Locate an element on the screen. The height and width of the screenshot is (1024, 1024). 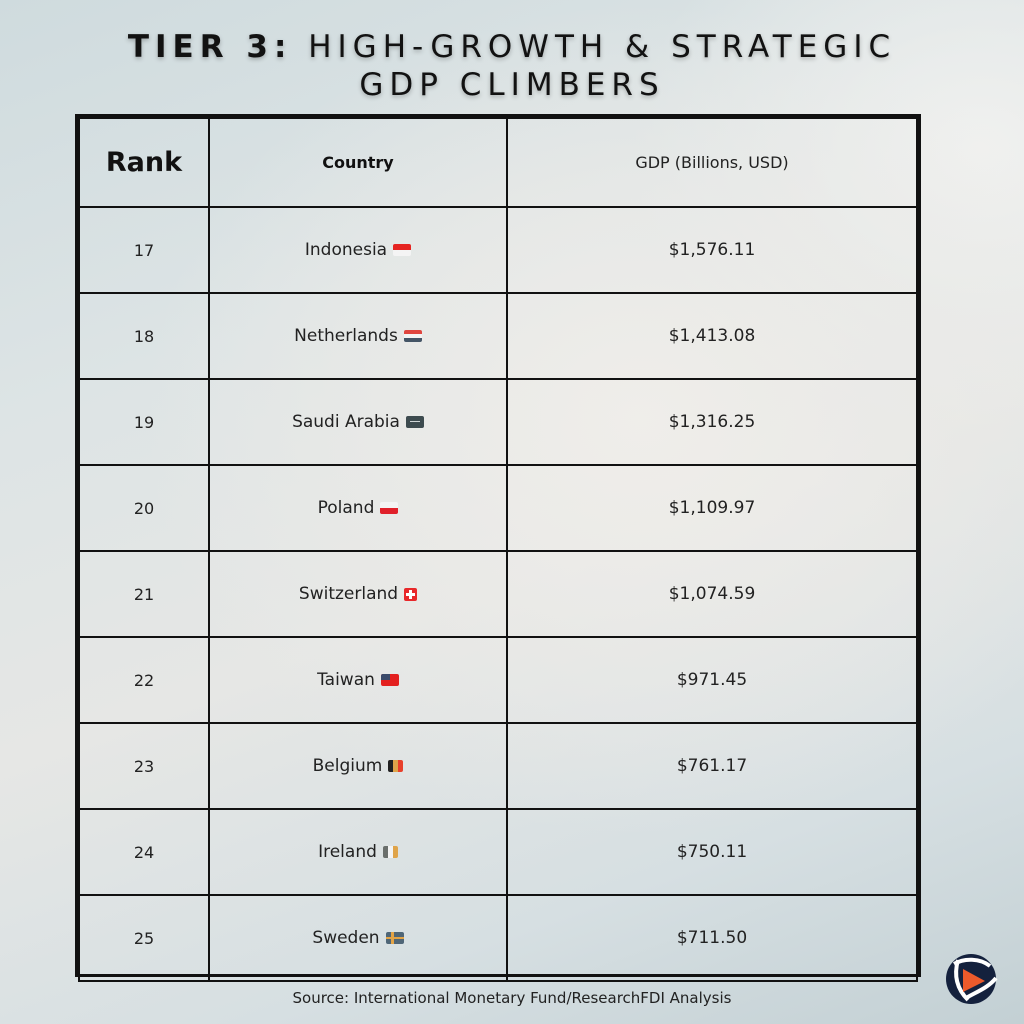
rank-cell: 23 is located at coordinates (144, 766).